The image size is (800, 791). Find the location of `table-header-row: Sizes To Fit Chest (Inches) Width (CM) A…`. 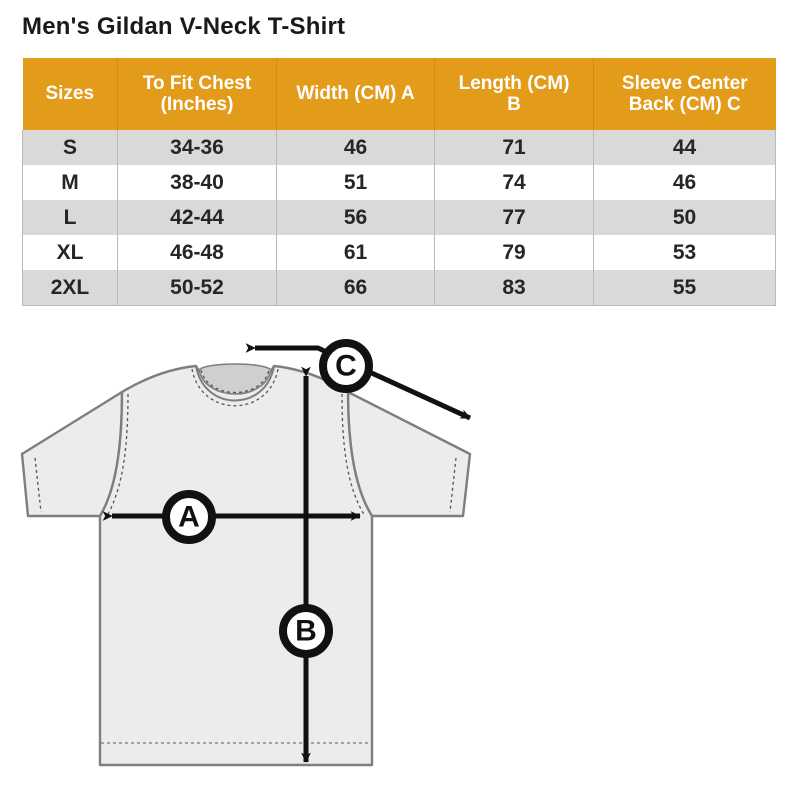

table-header-row: Sizes To Fit Chest (Inches) Width (CM) A… is located at coordinates (399, 94).